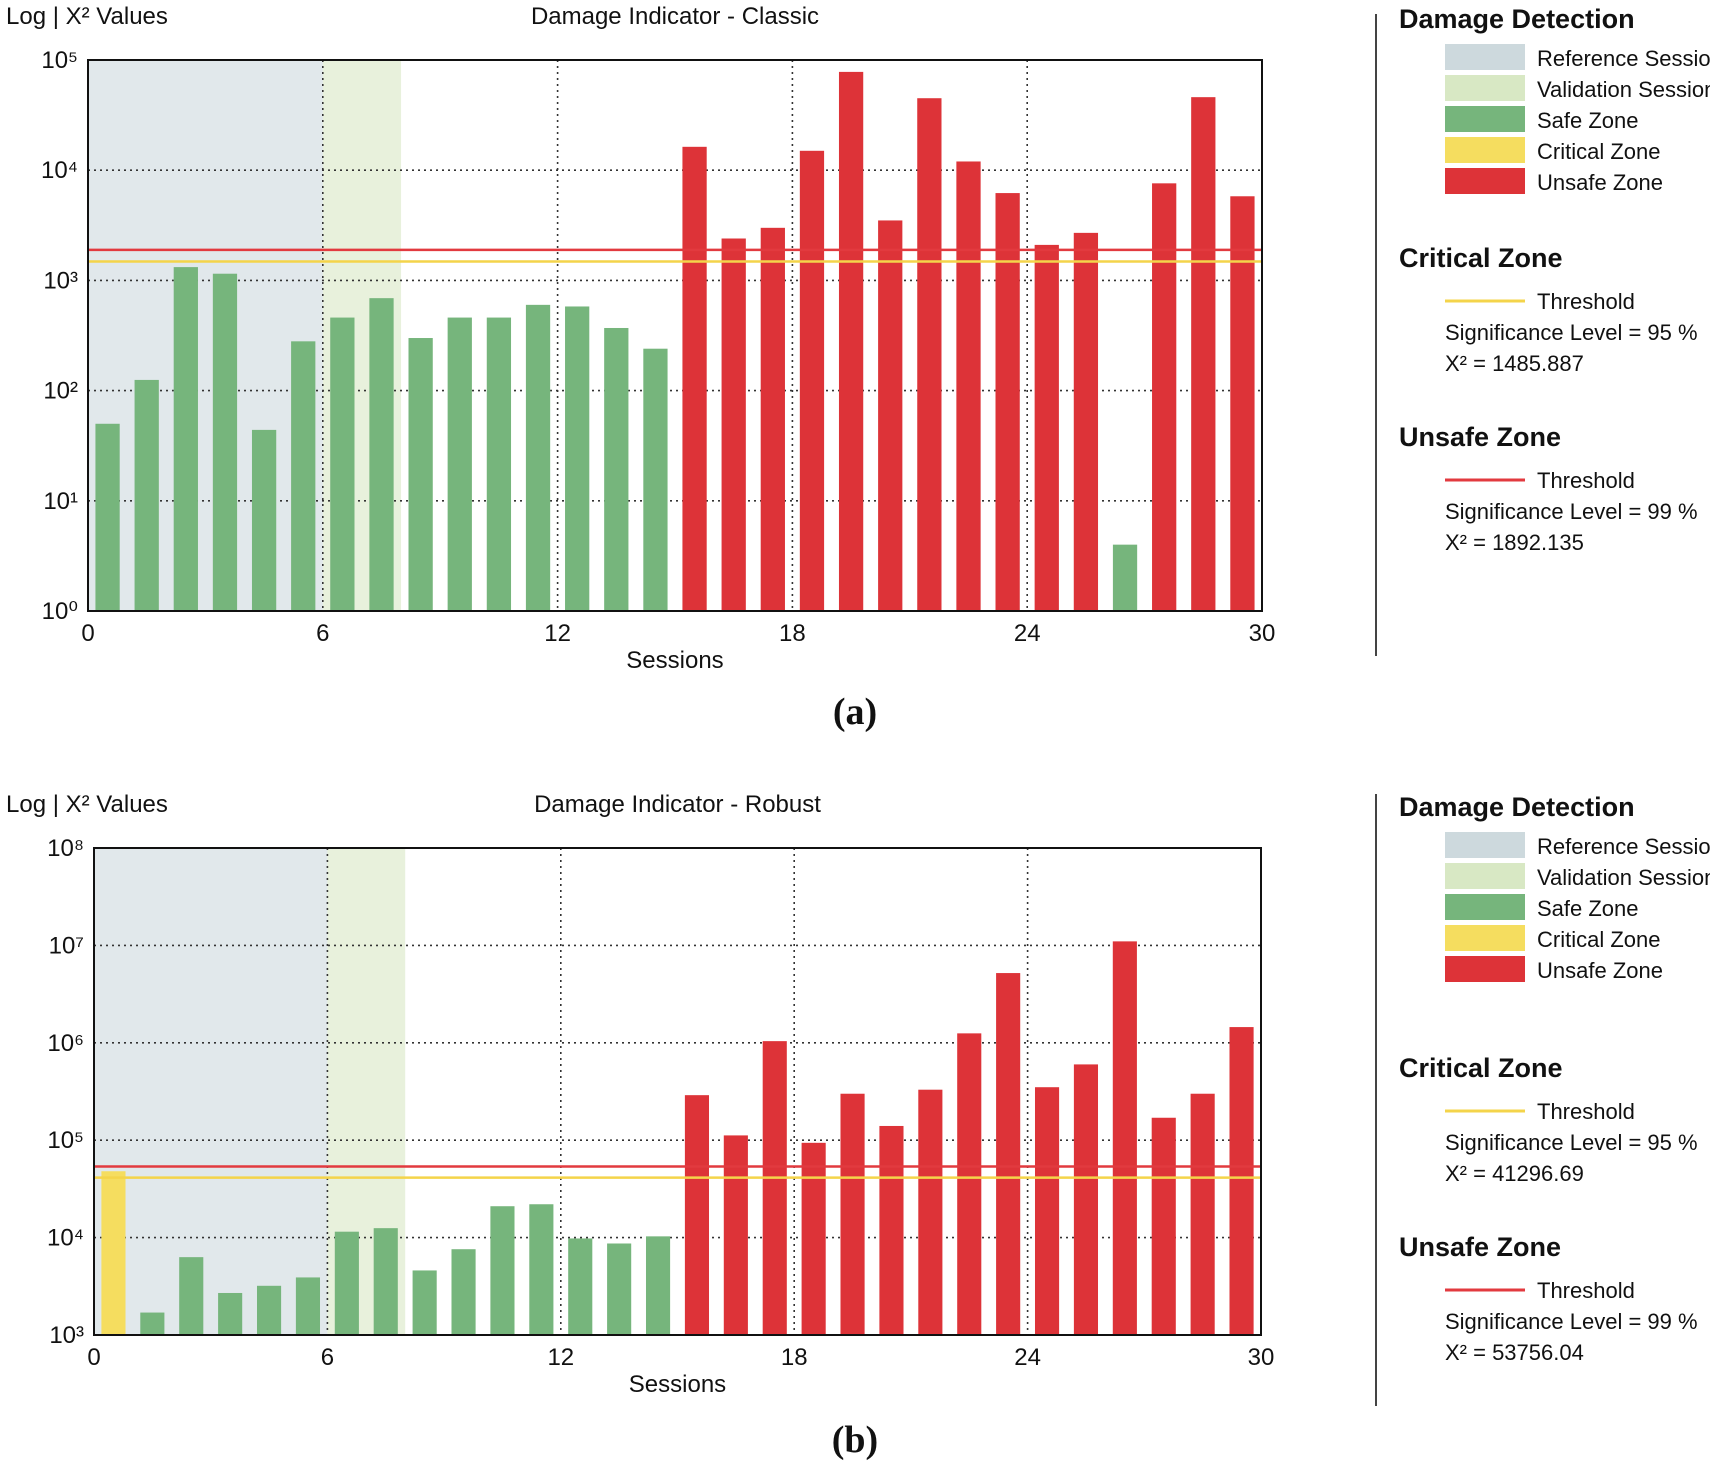 The width and height of the screenshot is (1710, 1470). Describe the element at coordinates (677, 1384) in the screenshot. I see `x-axis-label: Sessions` at that location.